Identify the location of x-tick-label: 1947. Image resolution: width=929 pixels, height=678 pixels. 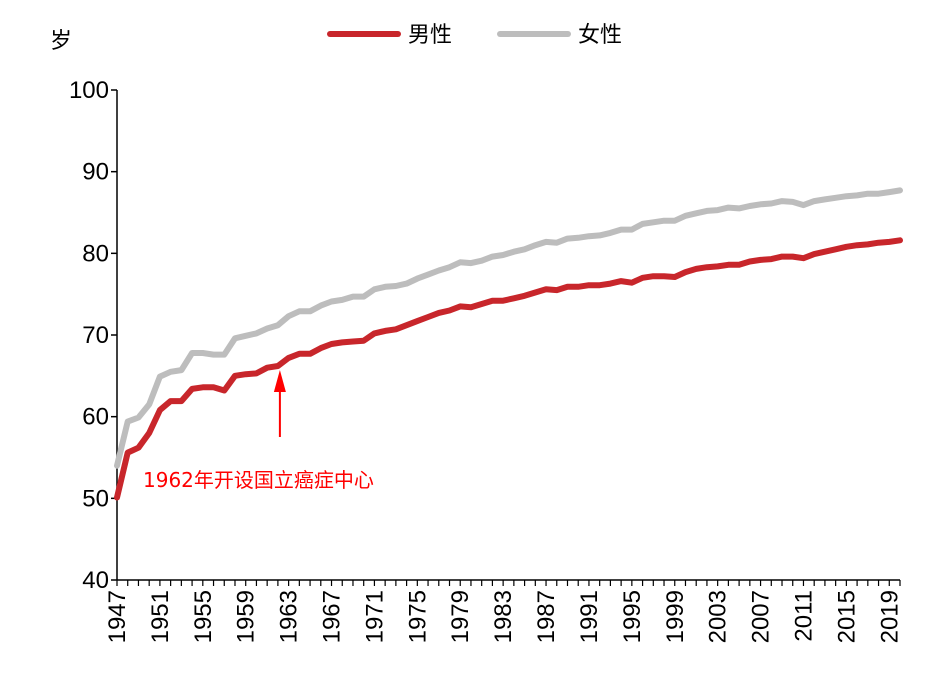
(117, 616).